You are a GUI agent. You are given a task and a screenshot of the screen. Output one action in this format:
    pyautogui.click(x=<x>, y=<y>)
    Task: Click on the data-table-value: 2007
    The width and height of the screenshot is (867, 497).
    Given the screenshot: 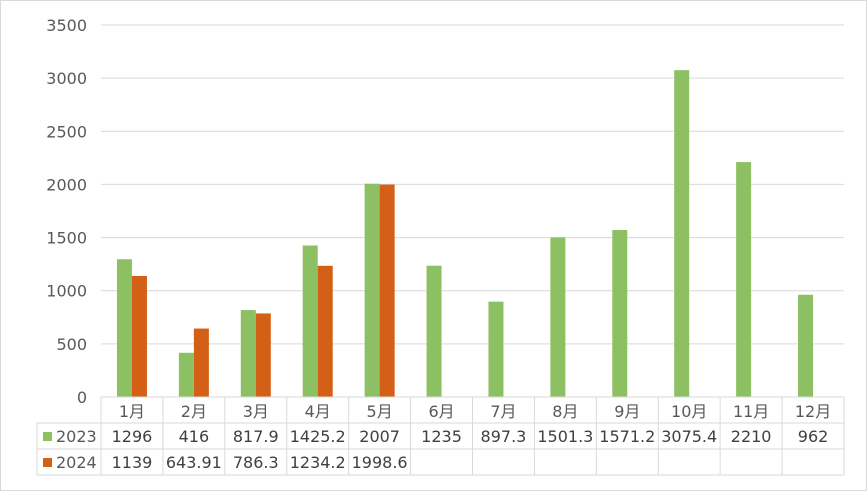 What is the action you would take?
    pyautogui.click(x=379, y=436)
    